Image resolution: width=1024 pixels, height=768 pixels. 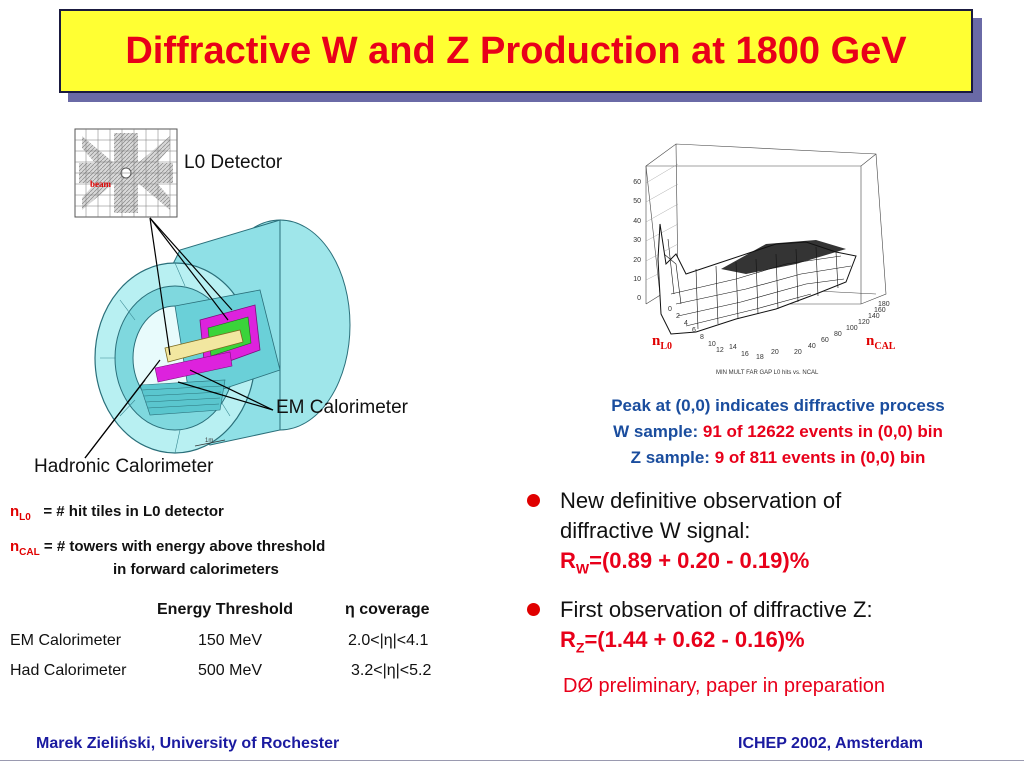 What do you see at coordinates (685, 562) in the screenshot?
I see `rw-result: RW=(0.89 + 0.20 - 0.19)%` at bounding box center [685, 562].